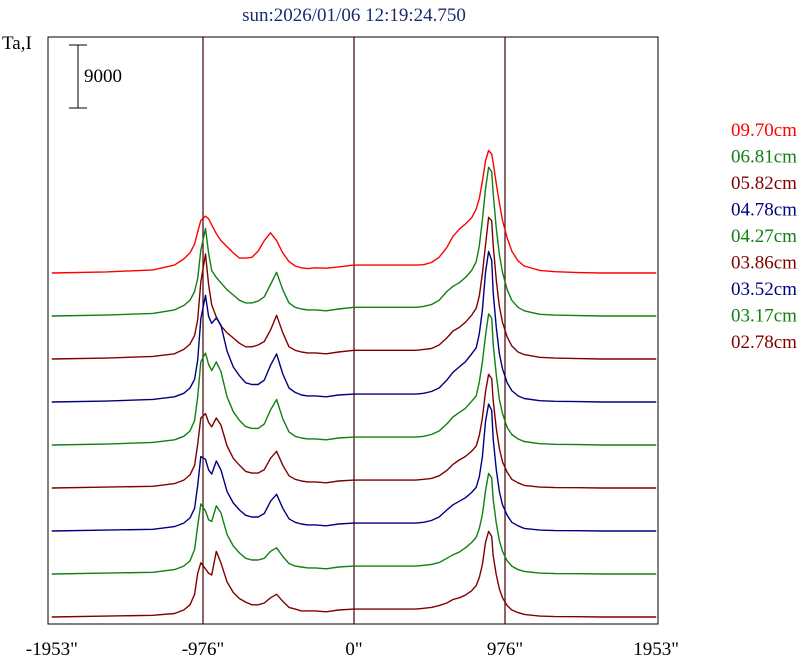 This screenshot has height=662, width=807. What do you see at coordinates (656, 649) in the screenshot?
I see `x-tick-label: 1953"` at bounding box center [656, 649].